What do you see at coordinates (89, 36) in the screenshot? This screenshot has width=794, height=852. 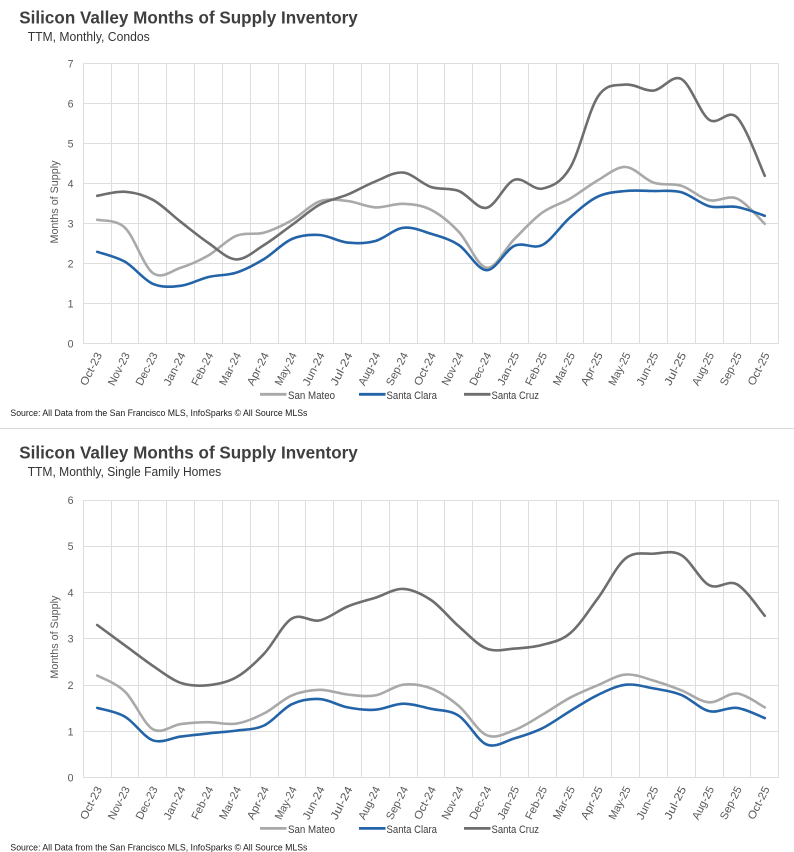 I see `svg-text: TTM, Monthly, Condos` at bounding box center [89, 36].